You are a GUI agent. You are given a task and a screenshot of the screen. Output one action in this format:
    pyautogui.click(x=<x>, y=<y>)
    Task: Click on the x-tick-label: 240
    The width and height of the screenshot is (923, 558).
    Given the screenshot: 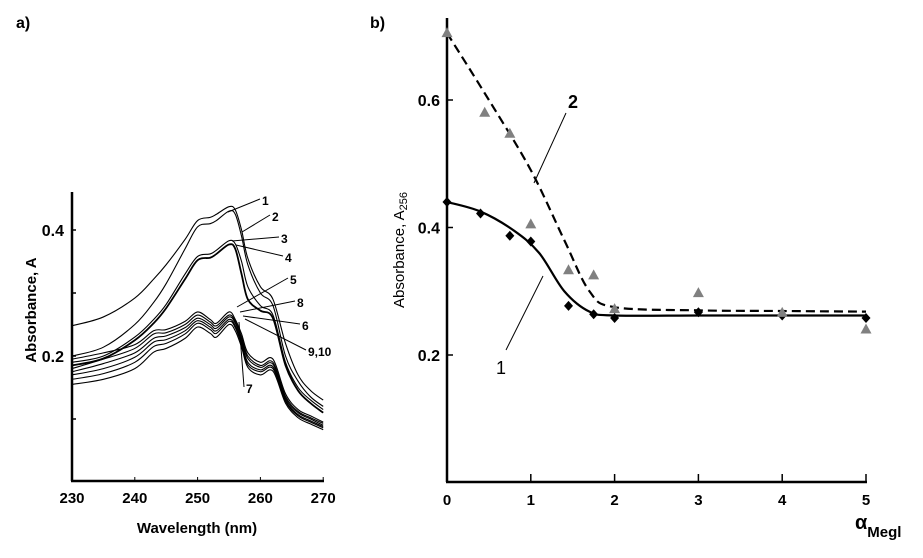 What is the action you would take?
    pyautogui.click(x=134, y=498)
    